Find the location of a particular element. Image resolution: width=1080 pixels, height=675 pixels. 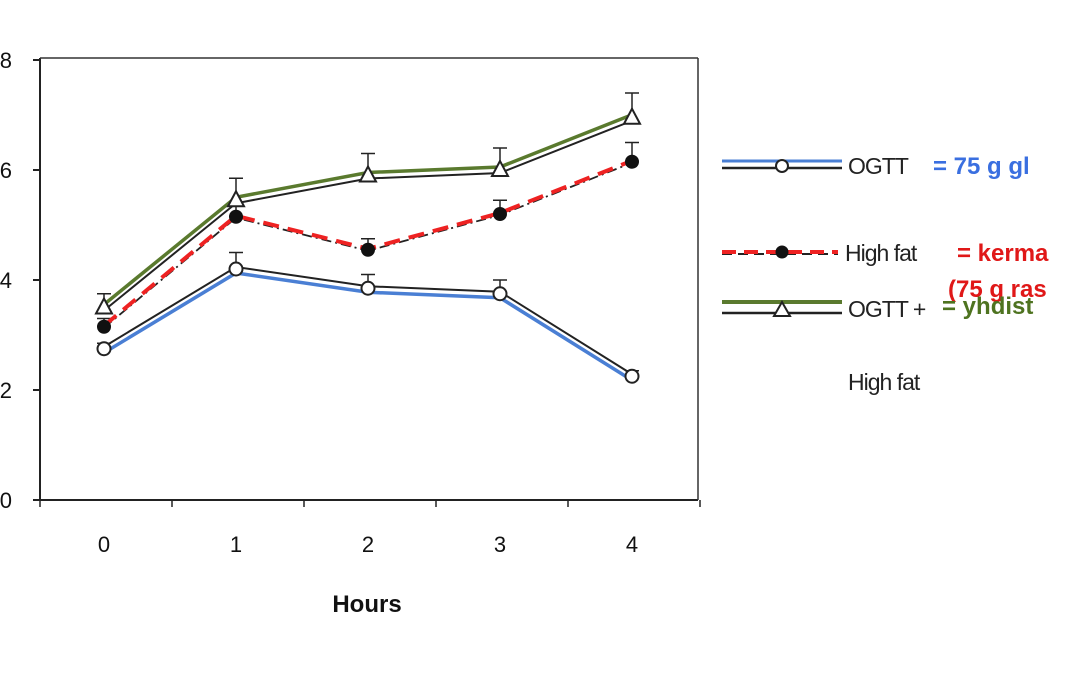

x-tick-label: 0 is located at coordinates (104, 544).